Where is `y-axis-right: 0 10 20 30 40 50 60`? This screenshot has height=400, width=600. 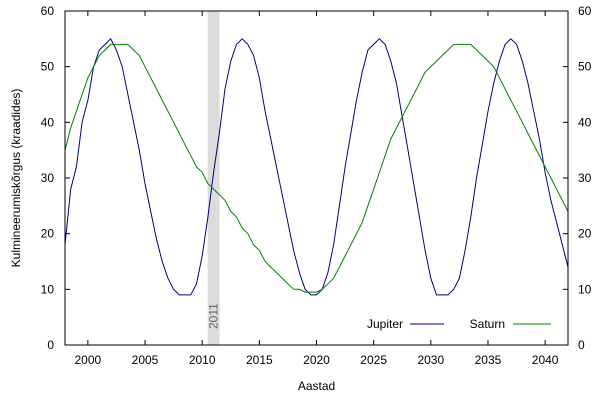 y-axis-right: 0 10 20 30 40 50 60 is located at coordinates (577, 178).